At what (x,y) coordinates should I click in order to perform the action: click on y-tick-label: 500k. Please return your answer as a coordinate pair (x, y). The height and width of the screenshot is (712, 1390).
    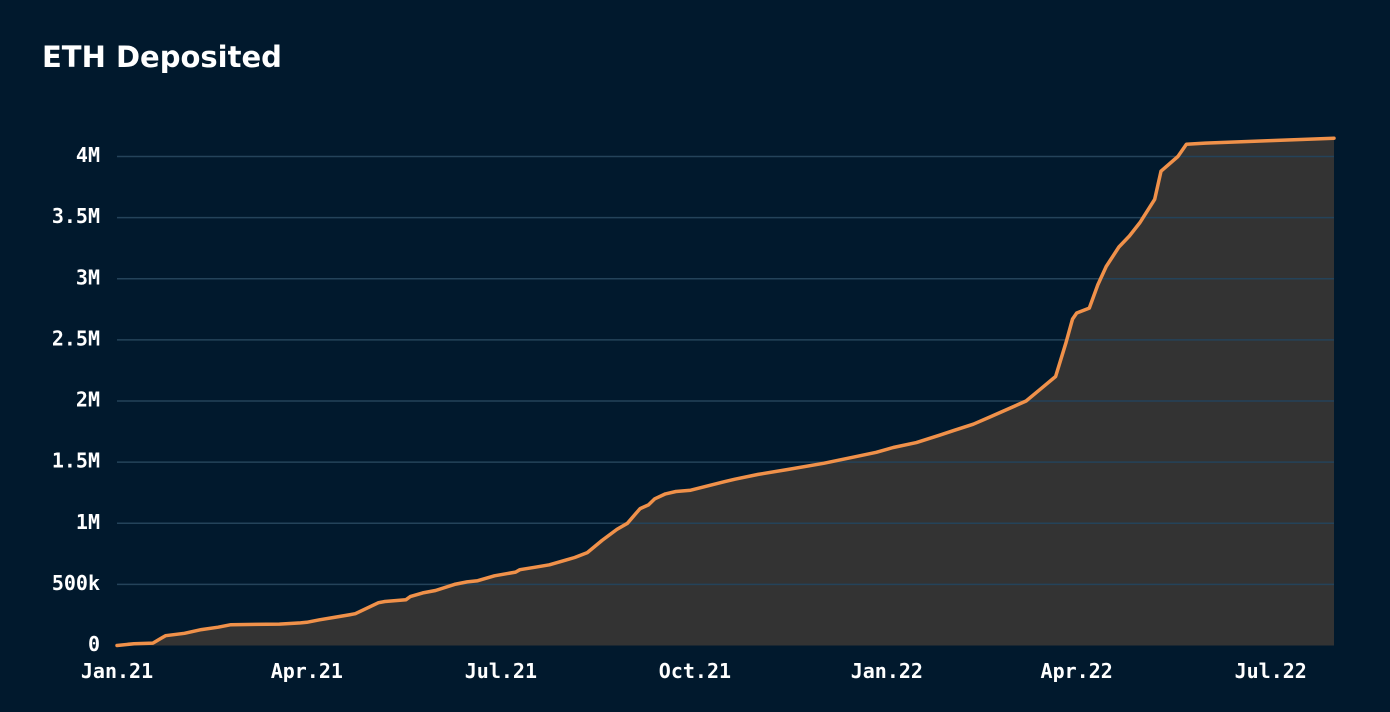
    Looking at the image, I should click on (76, 583).